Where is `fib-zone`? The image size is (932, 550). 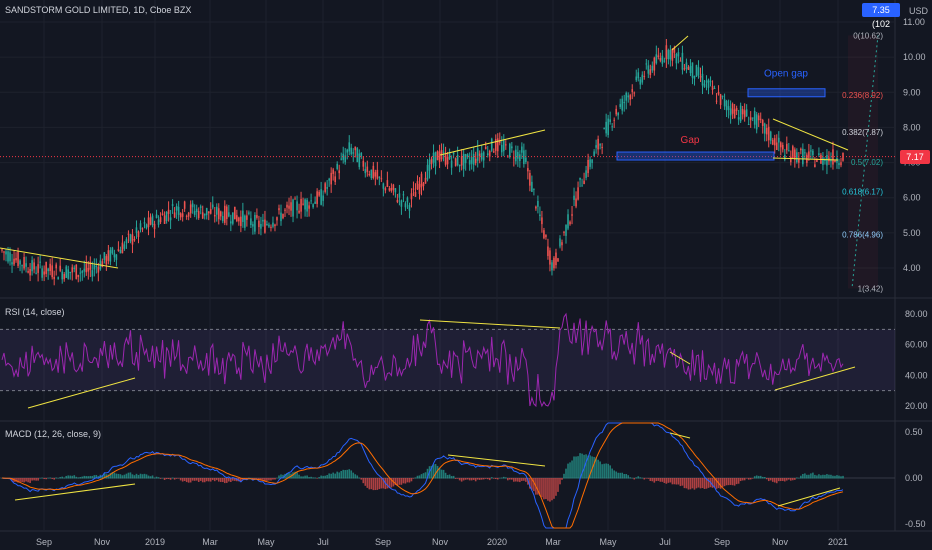 fib-zone is located at coordinates (863, 162).